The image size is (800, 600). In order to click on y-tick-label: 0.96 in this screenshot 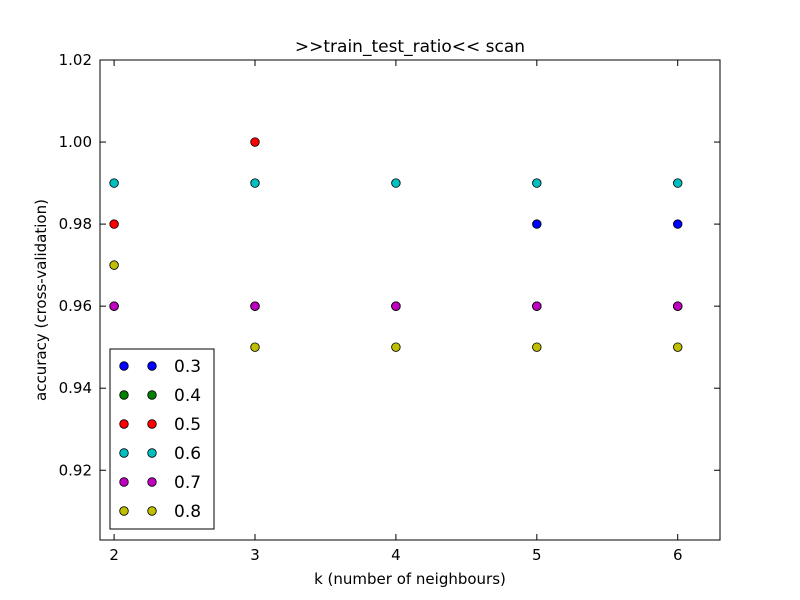, I will do `click(75, 306)`.